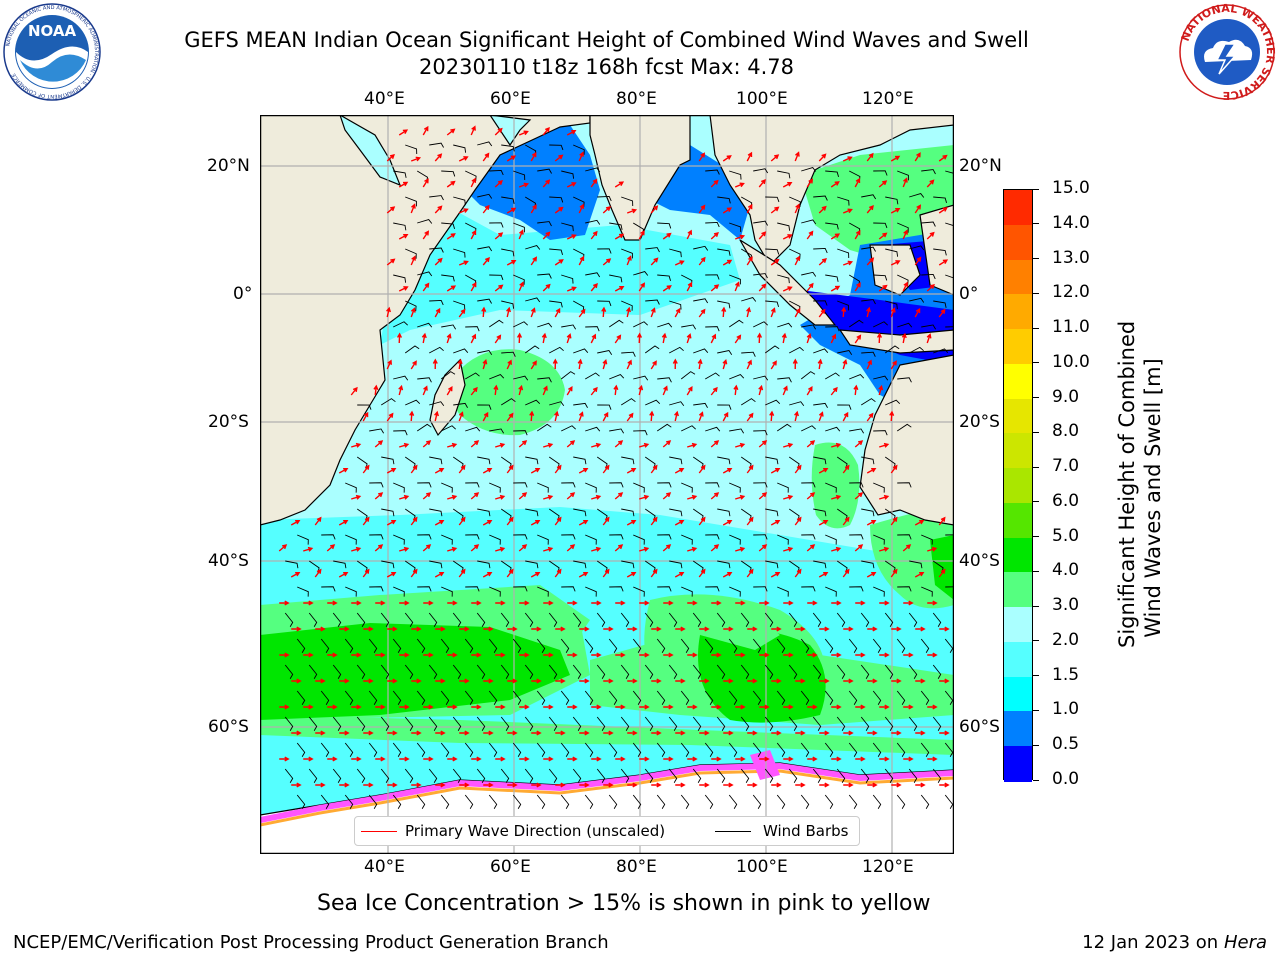  What do you see at coordinates (1018, 555) in the screenshot?
I see `colorbar-segment` at bounding box center [1018, 555].